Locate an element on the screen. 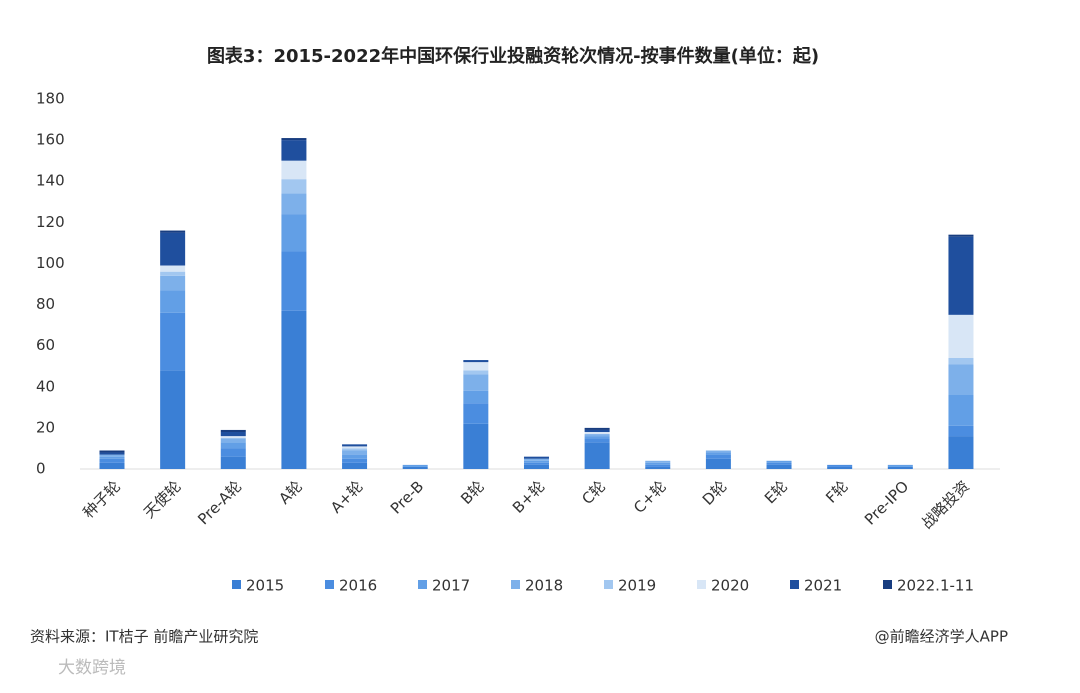 Image resolution: width=1080 pixels, height=693 pixels. y-tick-label: 0 is located at coordinates (41, 469).